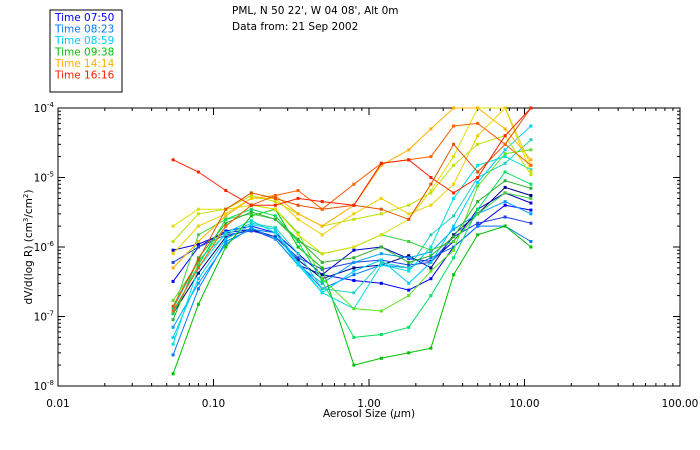 The width and height of the screenshot is (700, 450). What do you see at coordinates (84, 76) in the screenshot?
I see `legend-item: Time 16:16` at bounding box center [84, 76].